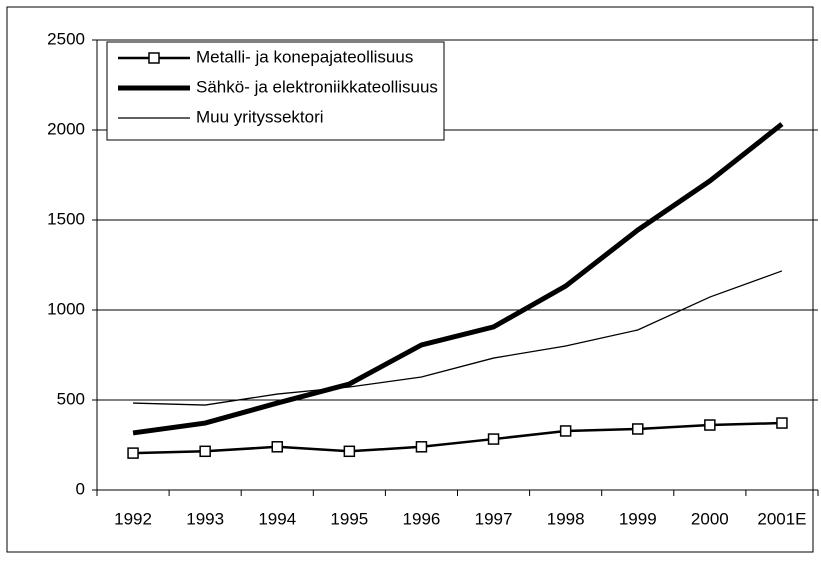  I want to click on x-tick-label: 1997, so click(494, 518).